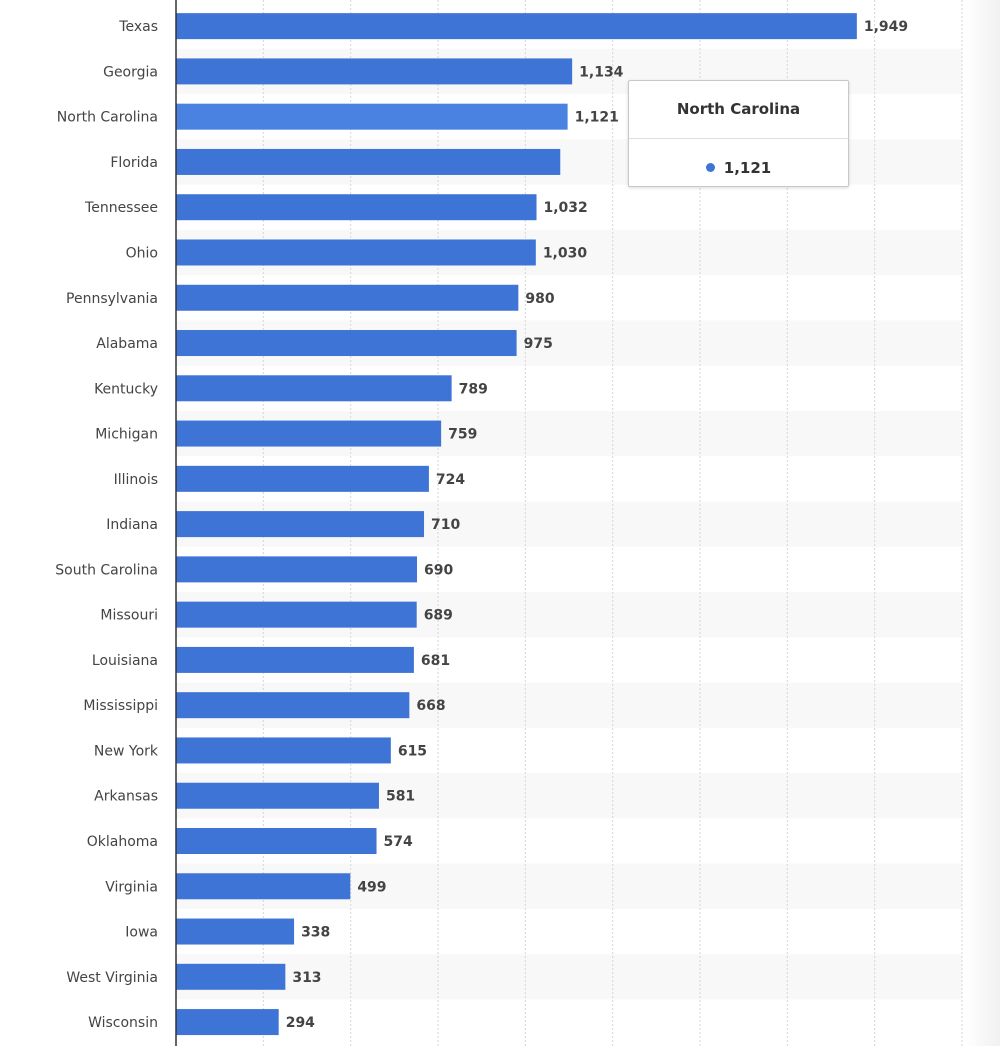 This screenshot has height=1046, width=1000. What do you see at coordinates (473, 389) in the screenshot?
I see `value-label: 789` at bounding box center [473, 389].